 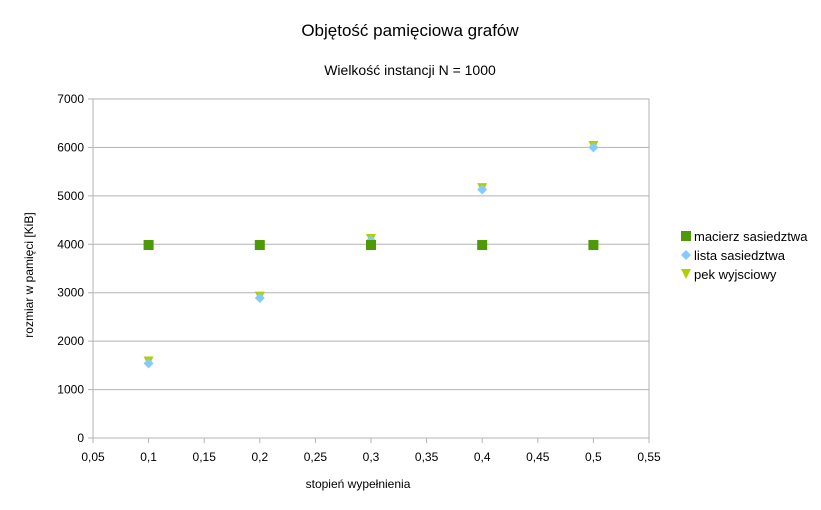 What do you see at coordinates (70, 293) in the screenshot?
I see `y-tick-label: 3000` at bounding box center [70, 293].